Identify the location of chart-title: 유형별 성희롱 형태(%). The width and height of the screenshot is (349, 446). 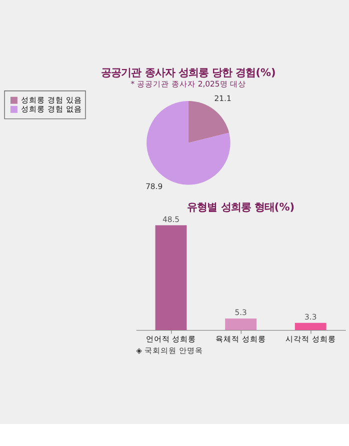
(240, 208).